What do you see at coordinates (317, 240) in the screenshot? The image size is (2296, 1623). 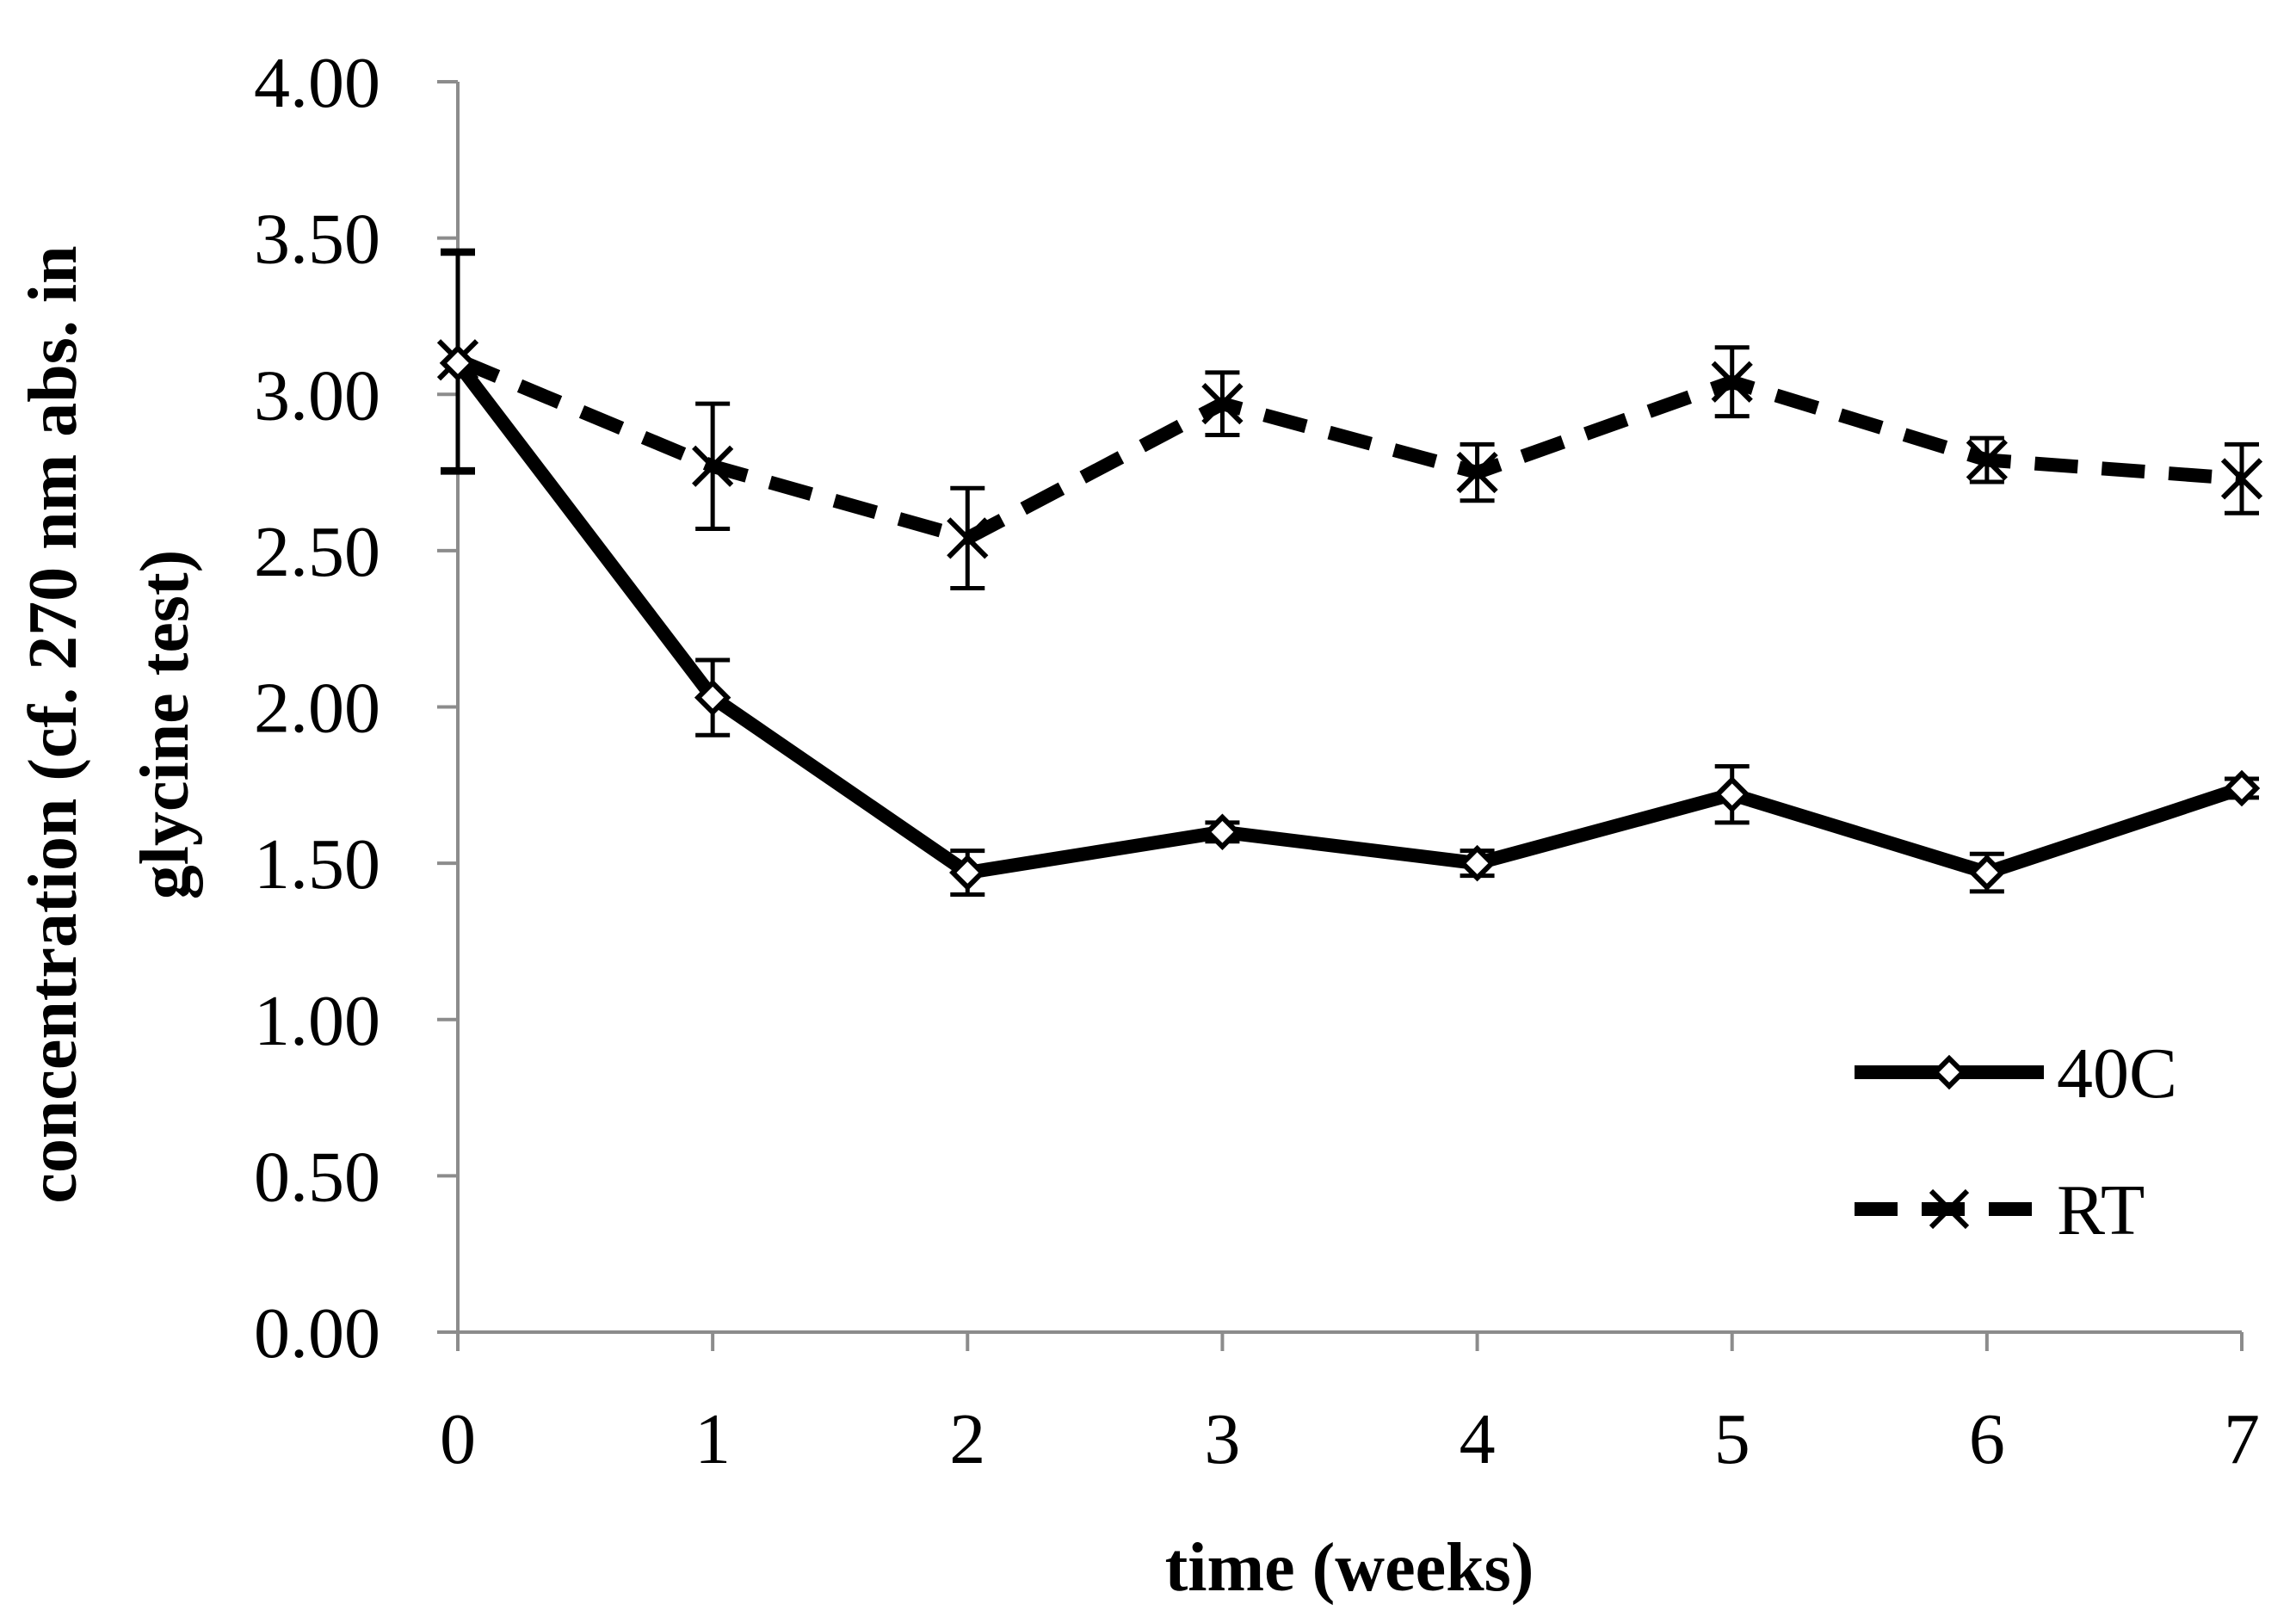 I see `y-tick-label: 3.50` at bounding box center [317, 240].